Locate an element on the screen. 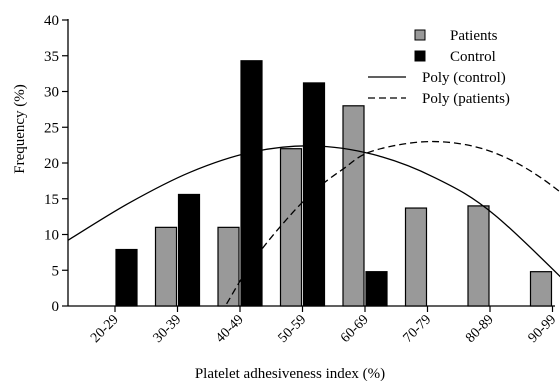  x-tick-label: 80-89 is located at coordinates (480, 329).